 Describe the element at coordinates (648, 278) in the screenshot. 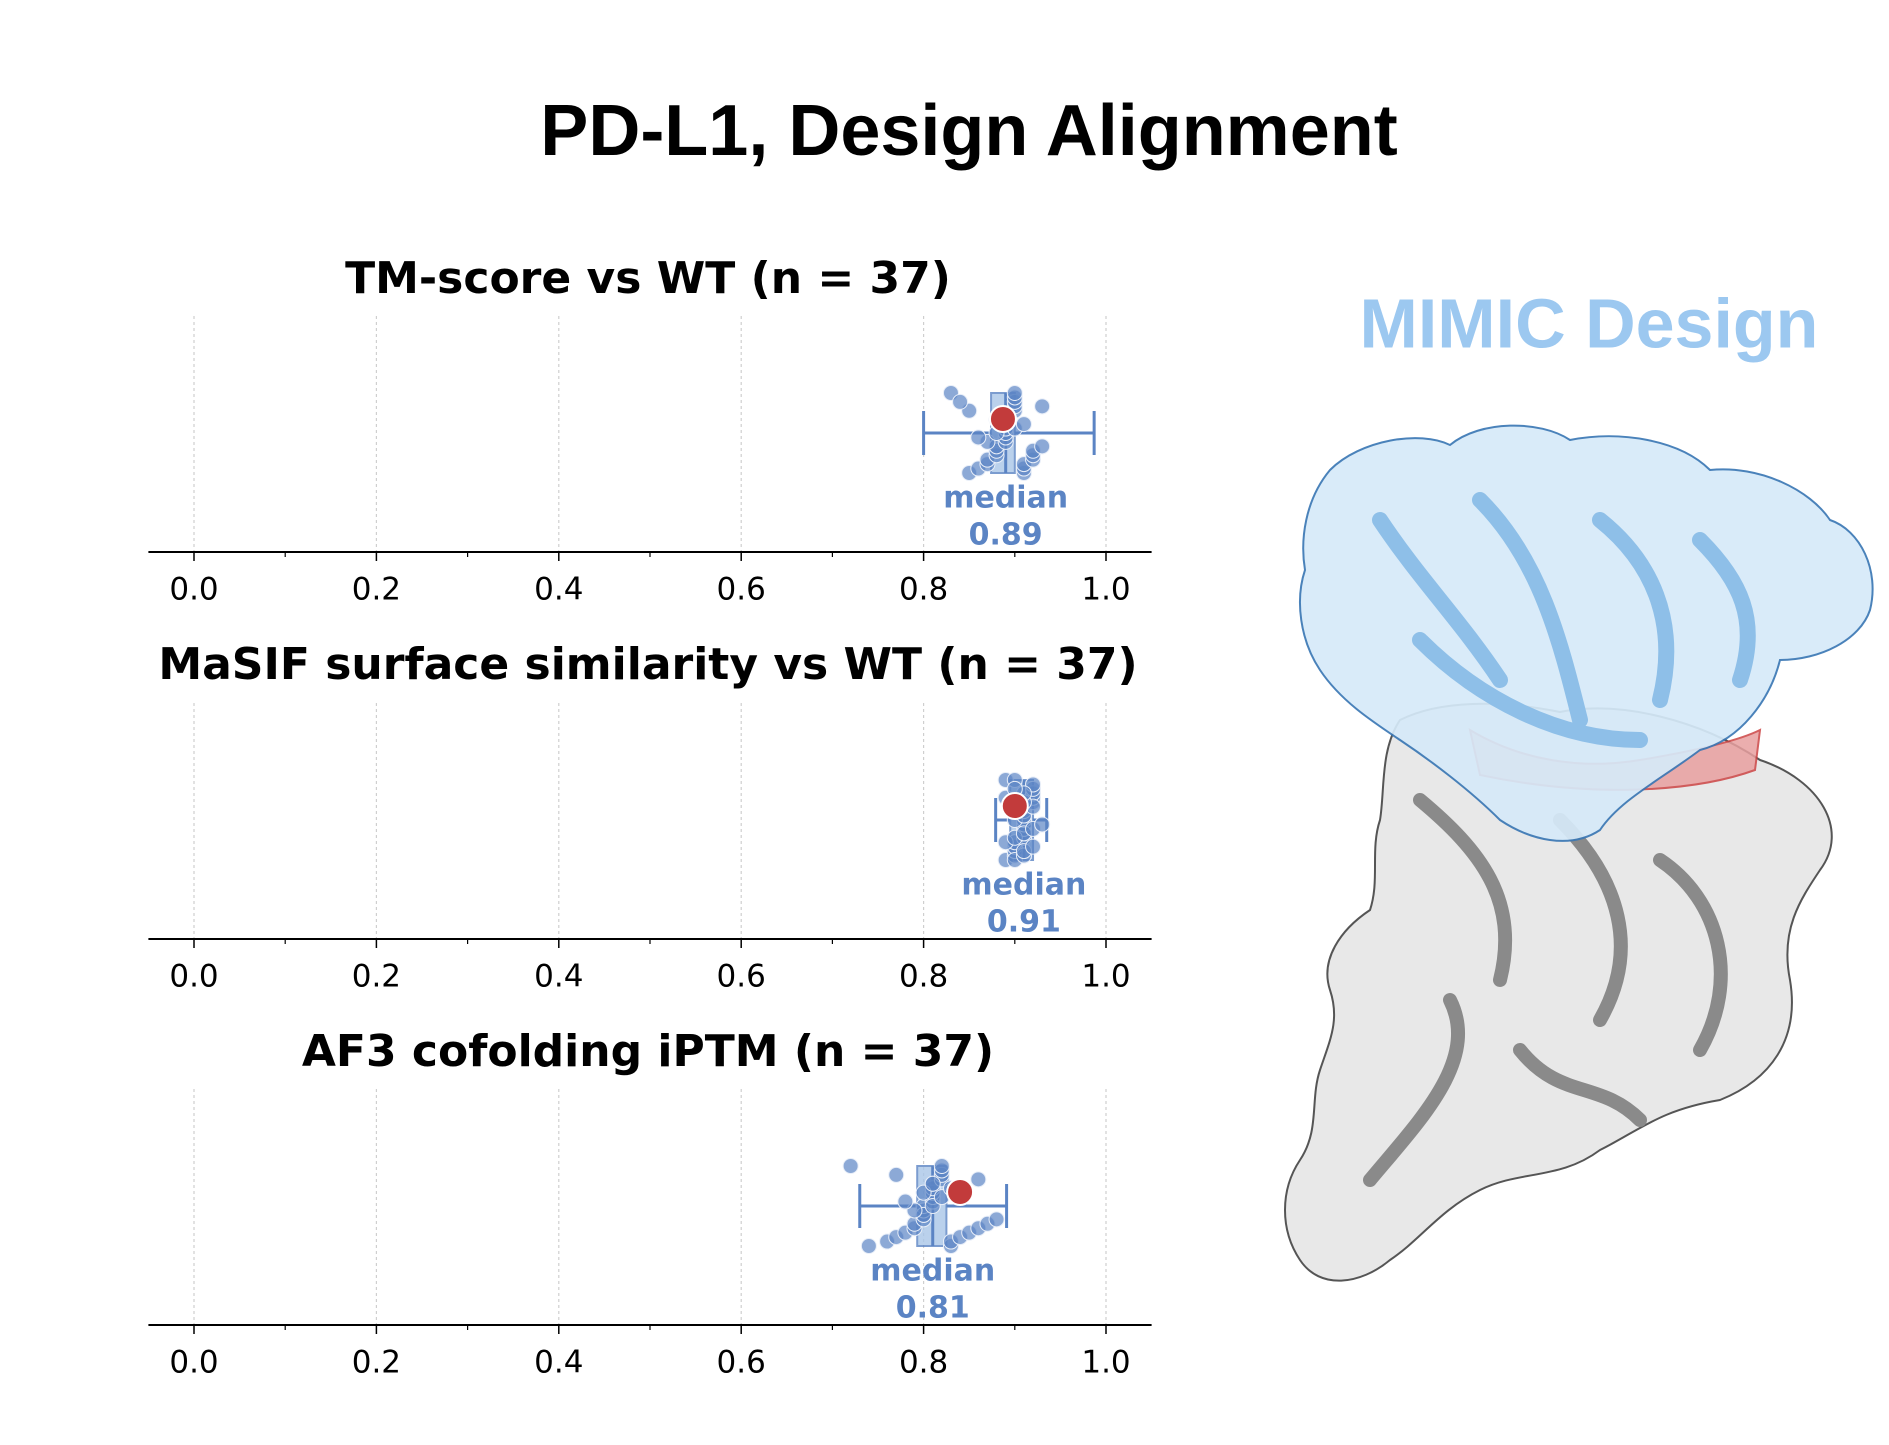

I see `subplot-title: TM-score vs WT (n = 37)` at that location.